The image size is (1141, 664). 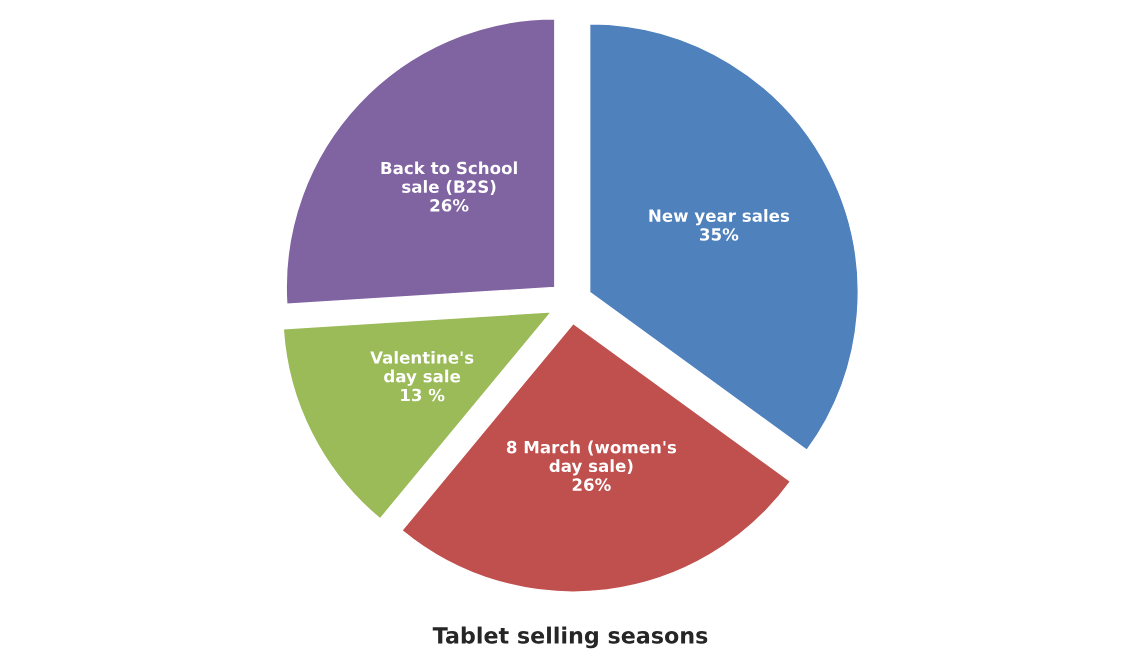 What do you see at coordinates (449, 178) in the screenshot?
I see `slice-label: Back to School sale (B2S)` at bounding box center [449, 178].